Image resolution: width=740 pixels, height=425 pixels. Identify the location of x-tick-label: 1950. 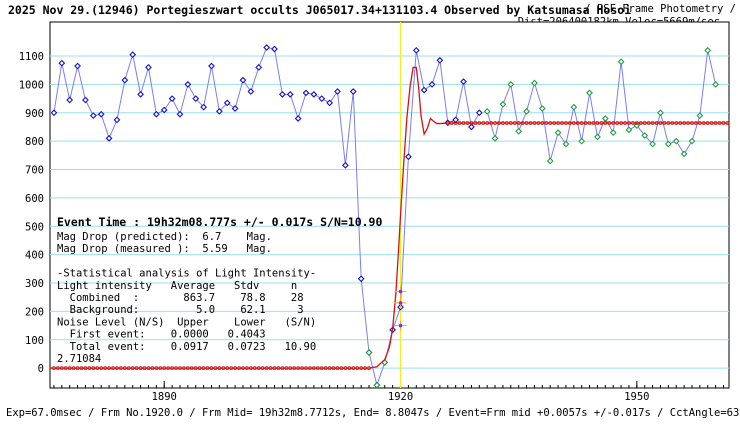
(636, 397).